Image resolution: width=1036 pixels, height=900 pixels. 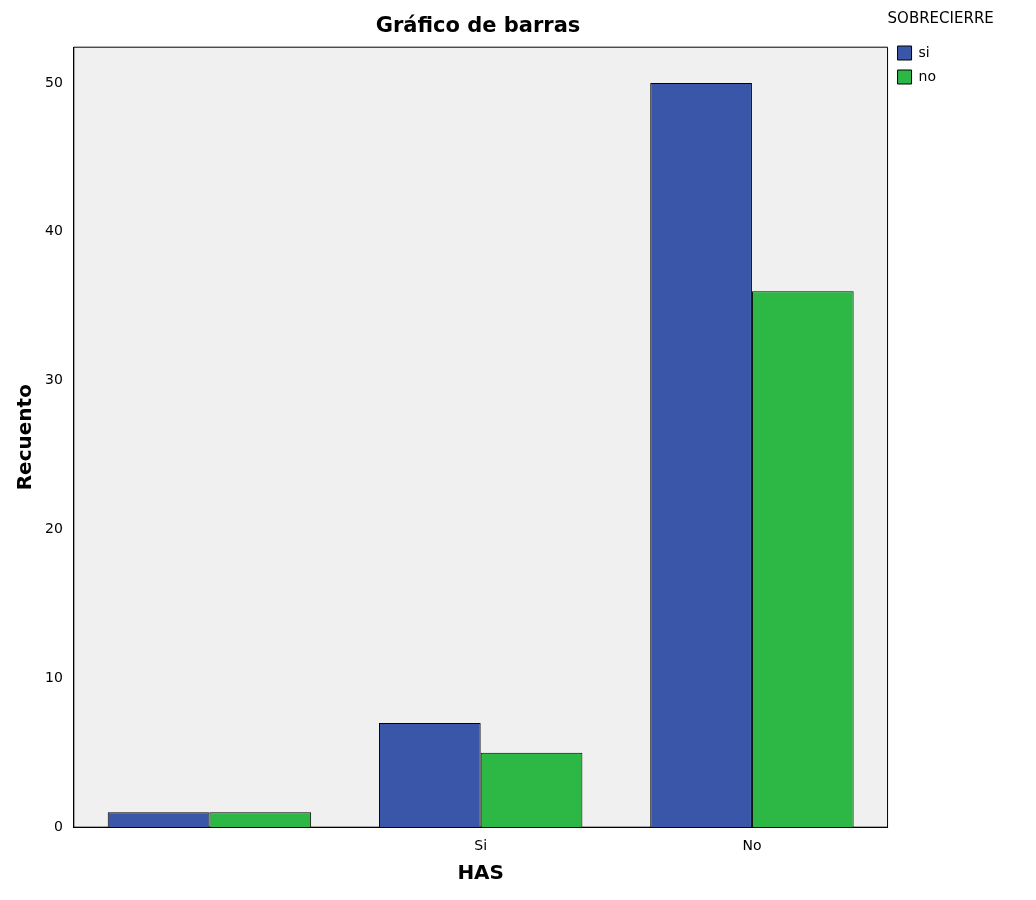 I want to click on y-tick-label: 20, so click(x=53, y=528).